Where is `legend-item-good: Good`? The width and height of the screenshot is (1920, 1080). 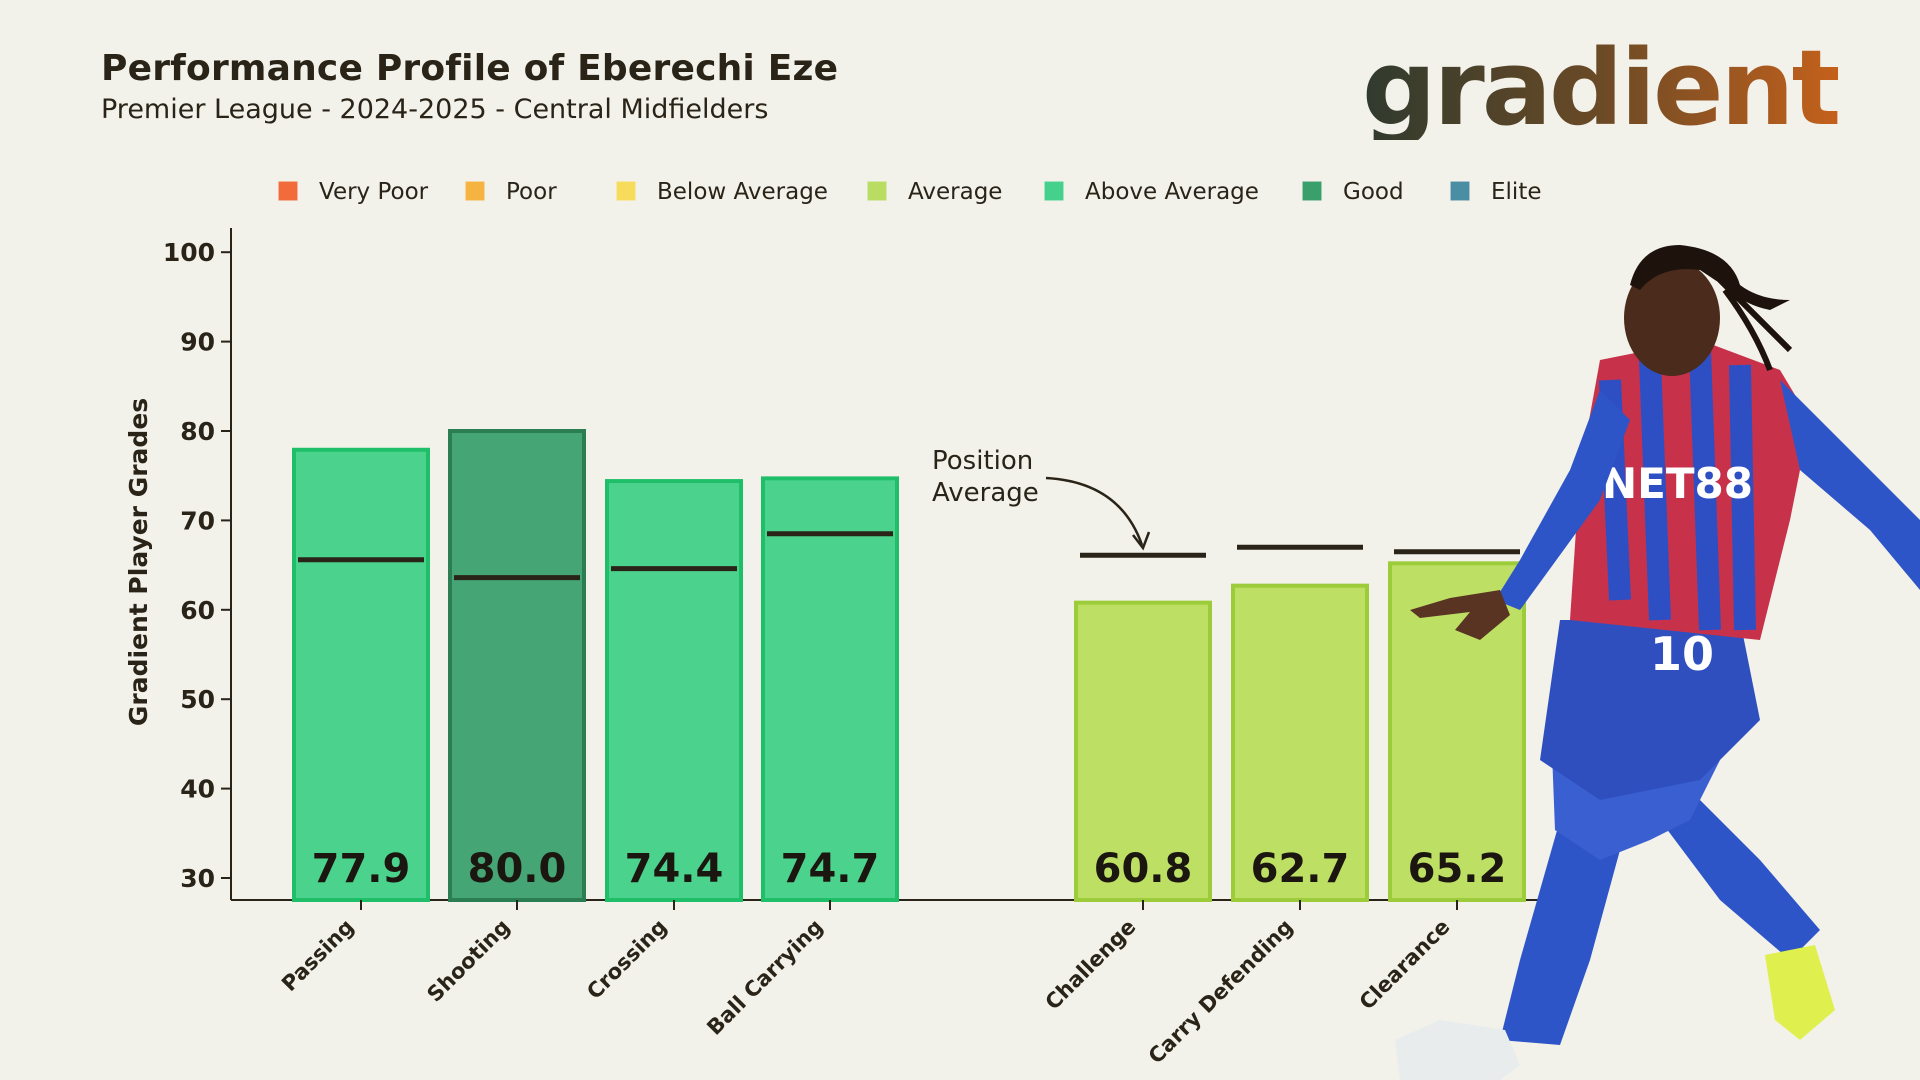 legend-item-good: Good is located at coordinates (1353, 192).